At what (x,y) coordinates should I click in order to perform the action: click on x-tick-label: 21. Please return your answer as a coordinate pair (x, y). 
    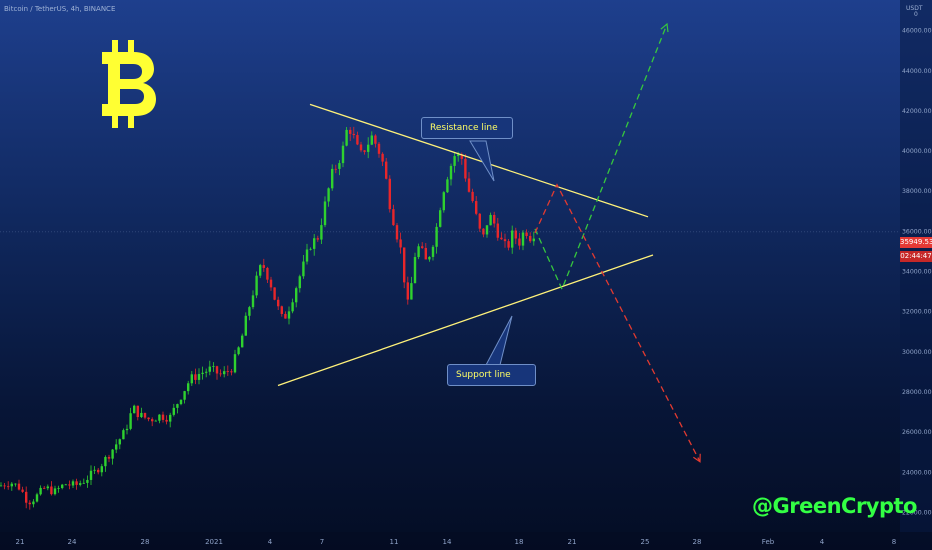
    Looking at the image, I should click on (572, 542).